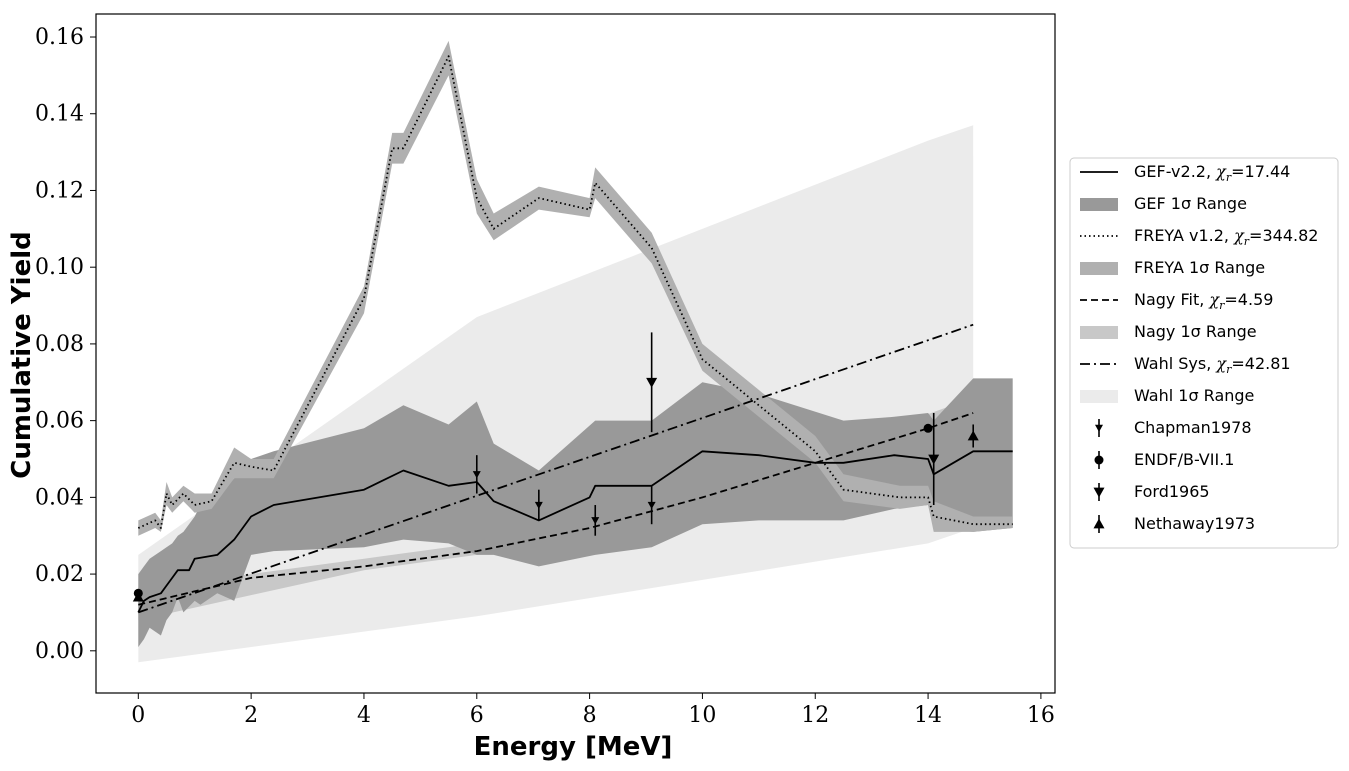 The width and height of the screenshot is (1349, 771). I want to click on y-tick-label: 0.08, so click(59, 344).